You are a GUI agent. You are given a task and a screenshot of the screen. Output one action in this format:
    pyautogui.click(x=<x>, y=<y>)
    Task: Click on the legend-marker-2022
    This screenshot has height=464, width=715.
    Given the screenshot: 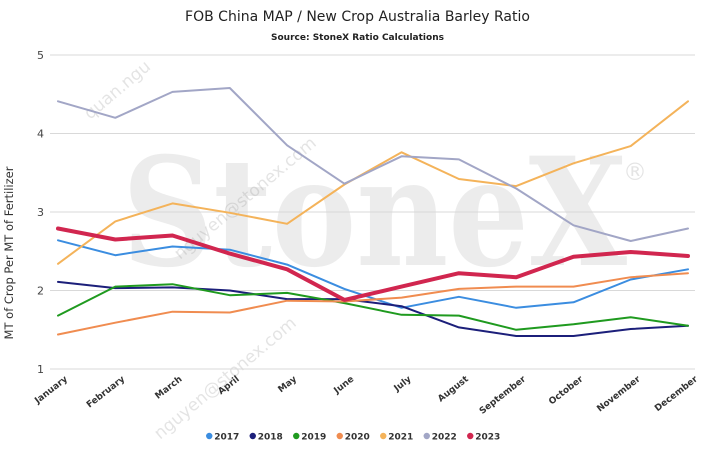 What is the action you would take?
    pyautogui.click(x=426, y=436)
    